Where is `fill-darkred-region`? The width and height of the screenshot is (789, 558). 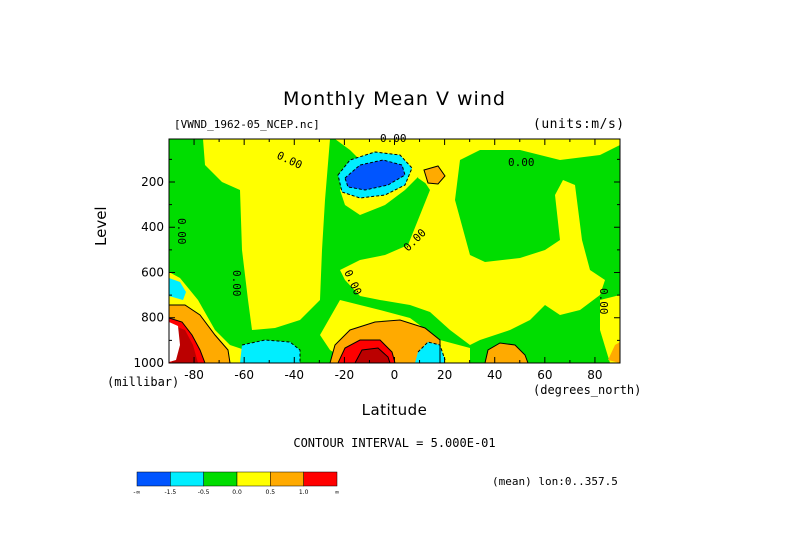
fill-darkred-region is located at coordinates (372, 355).